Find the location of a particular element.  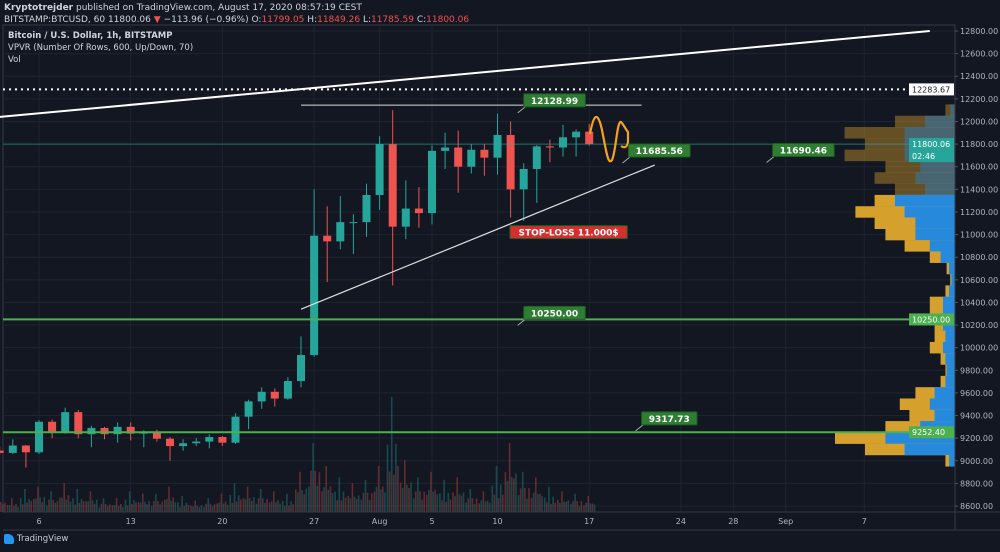

price-tick-label: 10400.00 is located at coordinates (979, 302).